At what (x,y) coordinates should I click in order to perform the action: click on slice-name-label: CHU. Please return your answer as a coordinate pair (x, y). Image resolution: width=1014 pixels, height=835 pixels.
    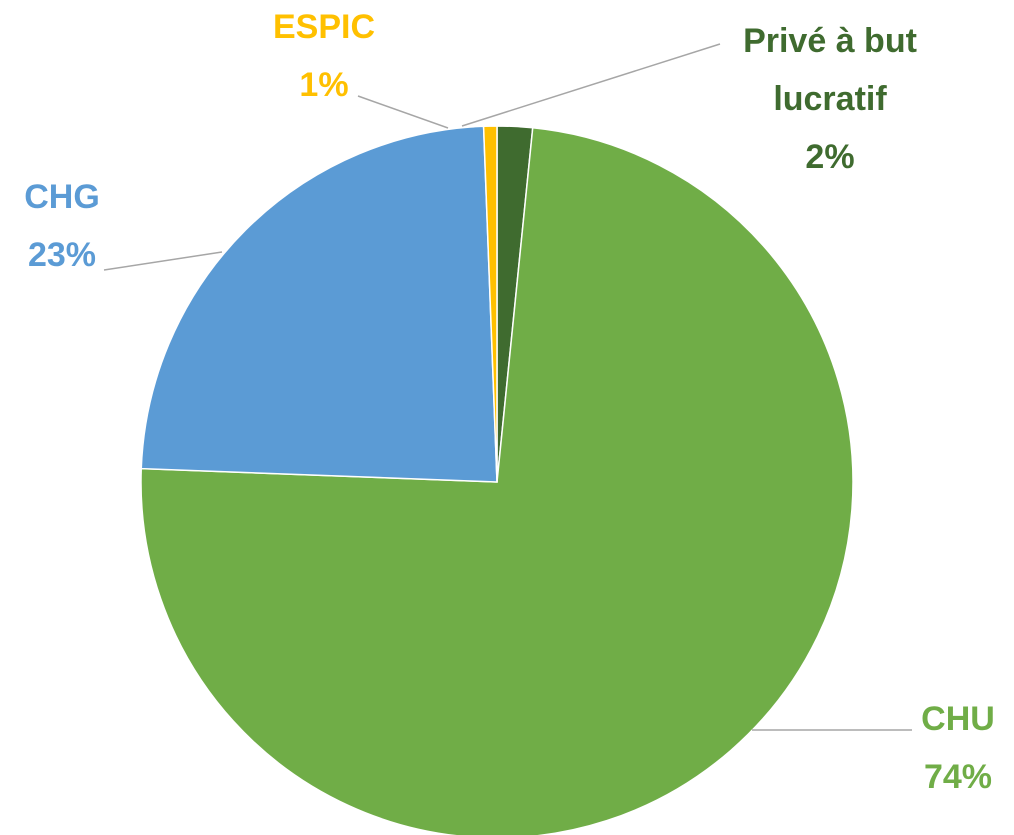
    Looking at the image, I should click on (958, 719).